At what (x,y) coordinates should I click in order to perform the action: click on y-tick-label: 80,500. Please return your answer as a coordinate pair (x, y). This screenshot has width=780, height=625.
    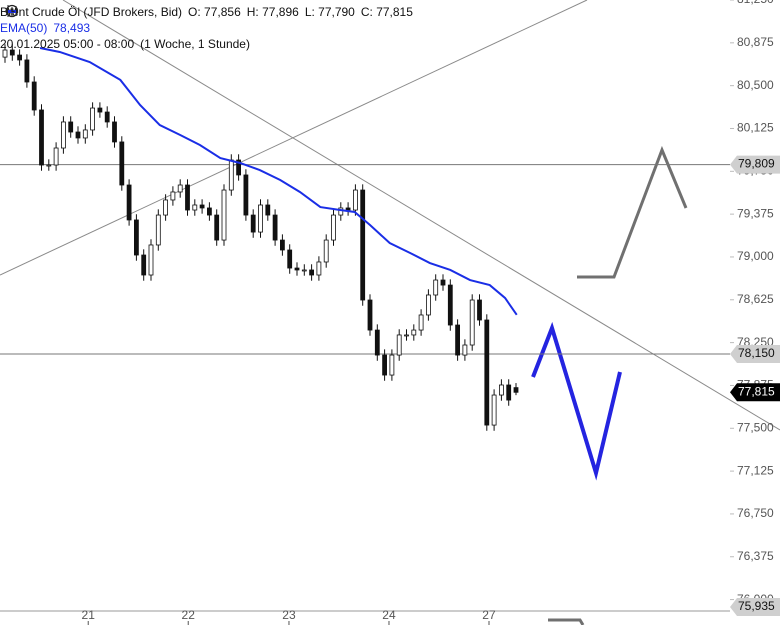
    Looking at the image, I should click on (755, 85).